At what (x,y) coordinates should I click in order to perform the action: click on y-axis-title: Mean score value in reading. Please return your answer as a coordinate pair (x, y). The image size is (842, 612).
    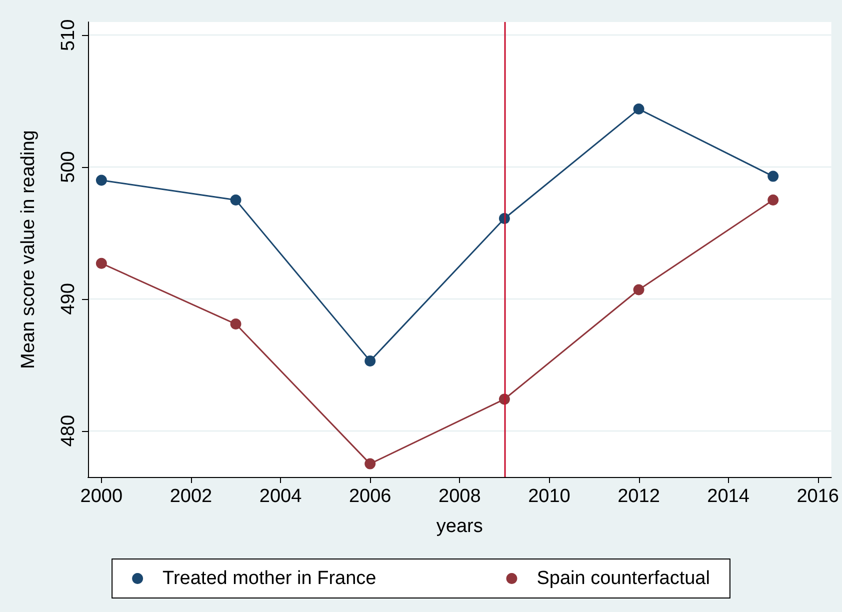
    Looking at the image, I should click on (28, 249).